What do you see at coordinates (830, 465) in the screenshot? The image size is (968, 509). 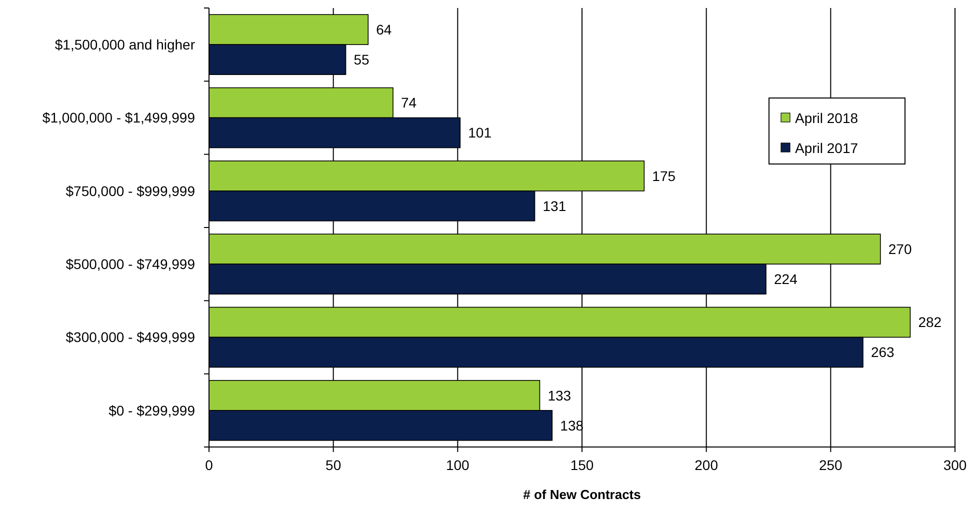 I see `x-tick-label: 250` at bounding box center [830, 465].